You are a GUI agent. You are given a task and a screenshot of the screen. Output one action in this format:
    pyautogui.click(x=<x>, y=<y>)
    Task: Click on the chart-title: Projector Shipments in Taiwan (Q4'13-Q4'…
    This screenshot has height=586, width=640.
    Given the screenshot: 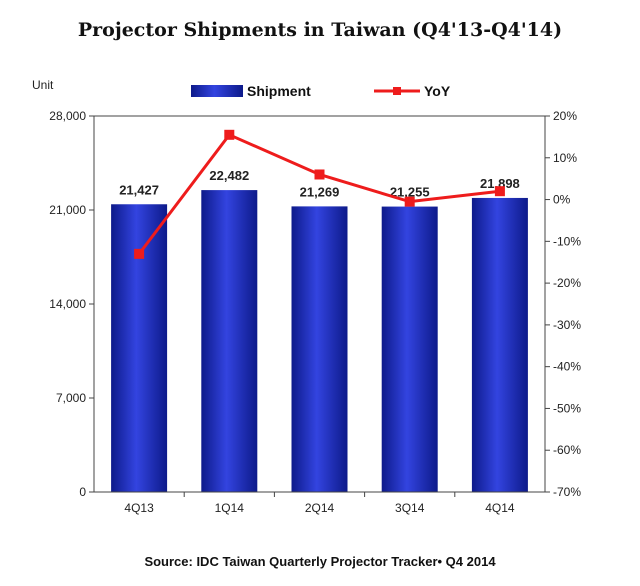 What is the action you would take?
    pyautogui.click(x=320, y=30)
    